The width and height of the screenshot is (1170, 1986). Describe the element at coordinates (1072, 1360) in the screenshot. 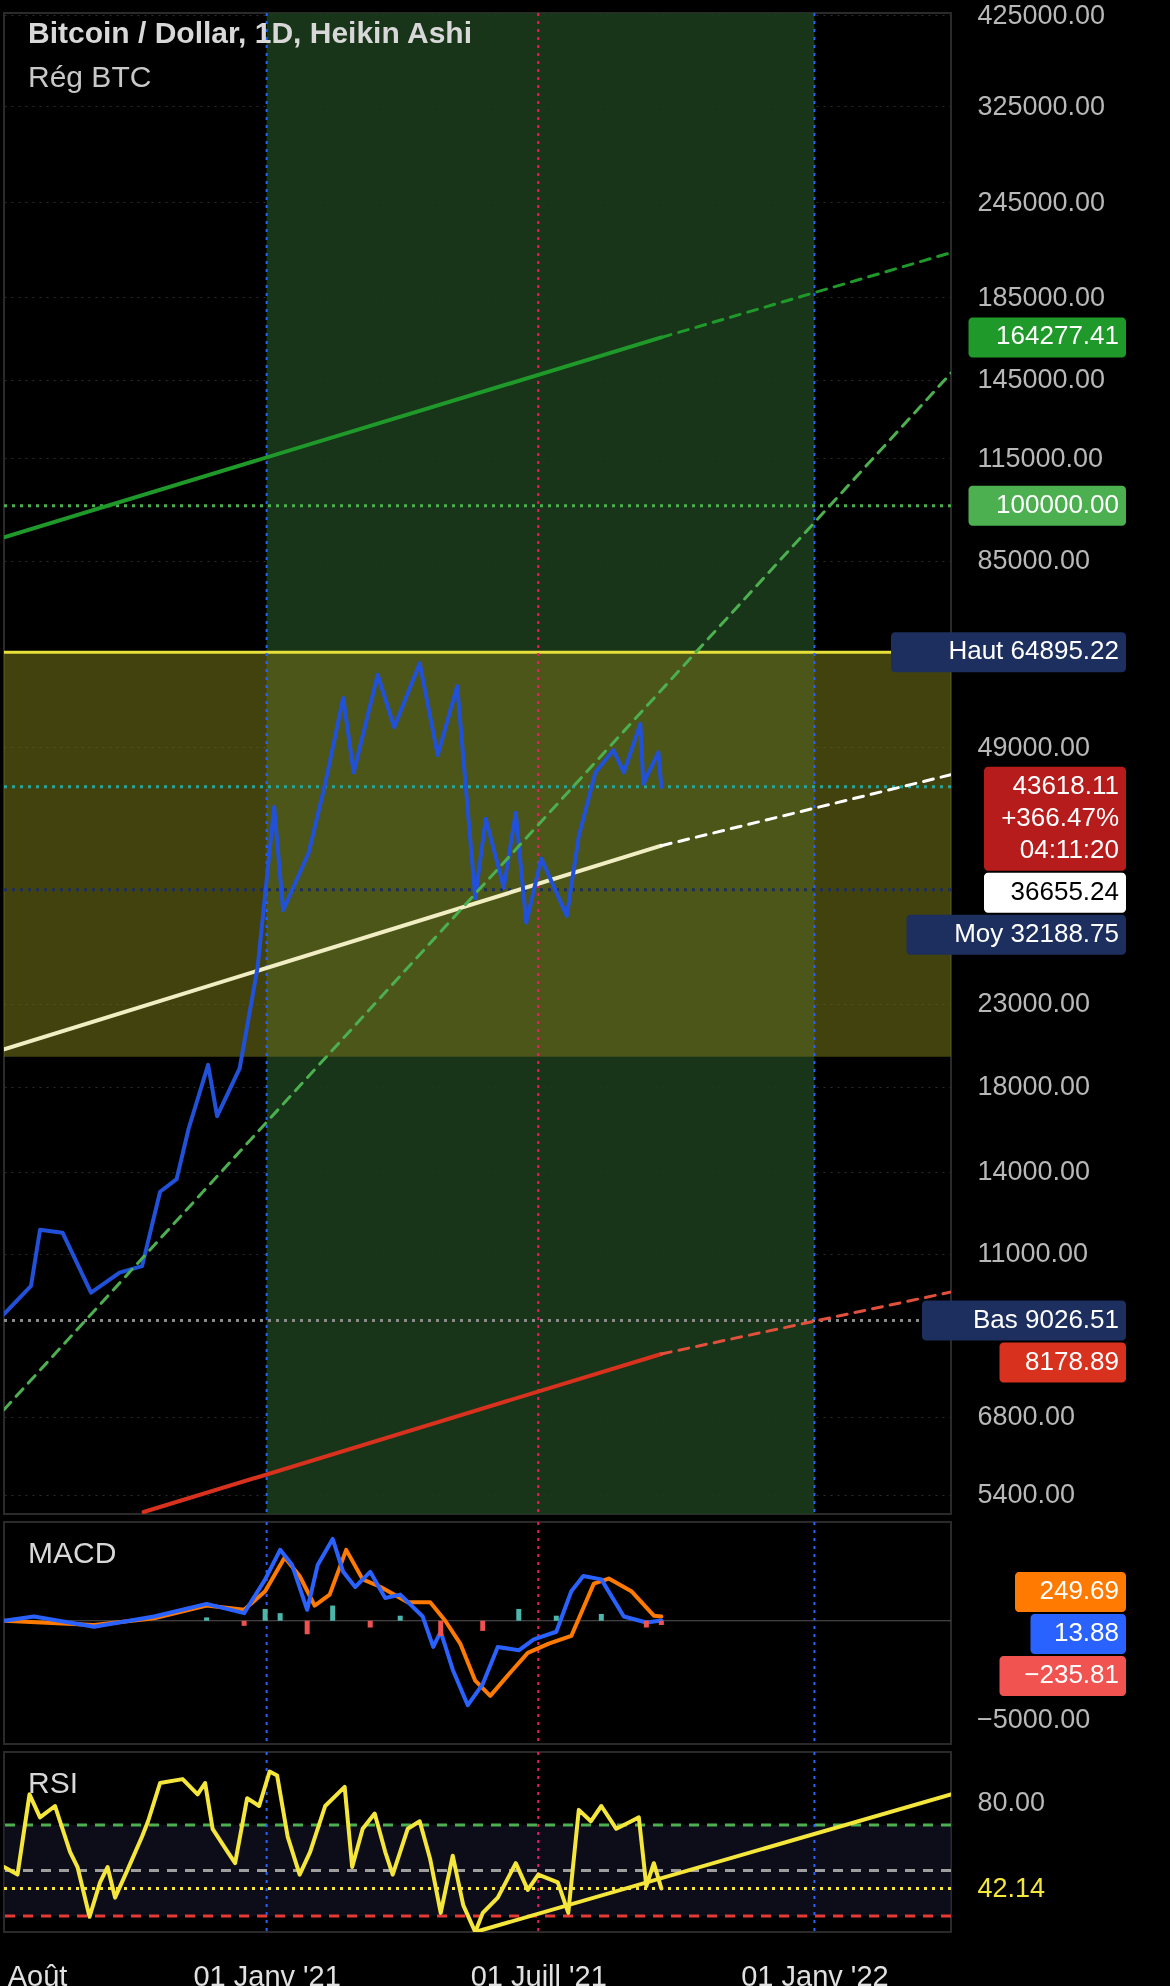

I see `text: 8178.89` at that location.